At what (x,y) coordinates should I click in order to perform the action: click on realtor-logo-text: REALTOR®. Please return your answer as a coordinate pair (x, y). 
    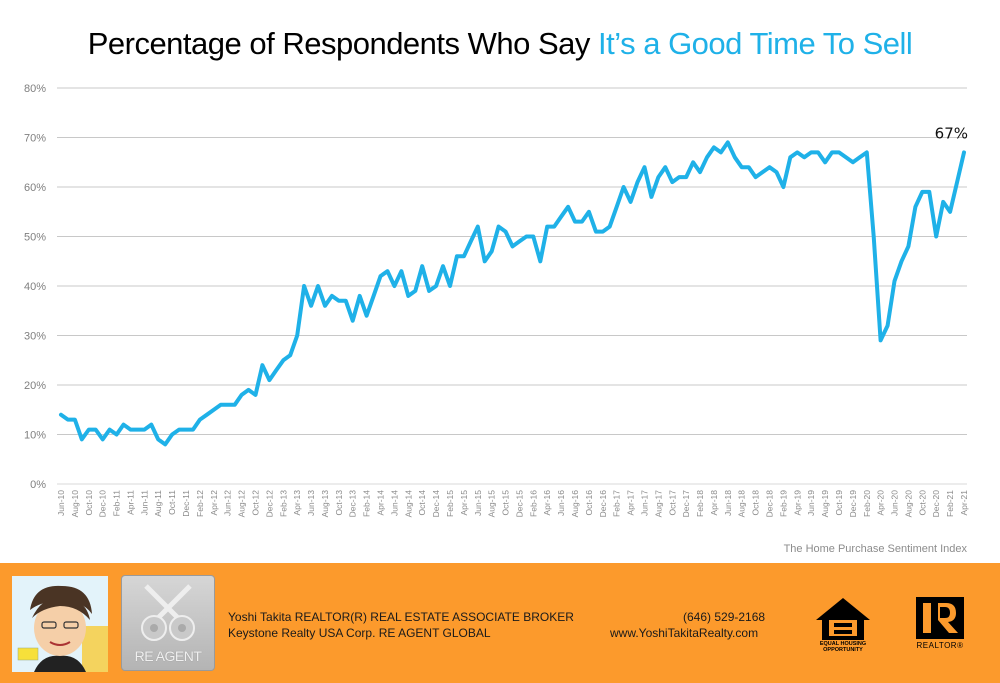
    Looking at the image, I should click on (940, 645).